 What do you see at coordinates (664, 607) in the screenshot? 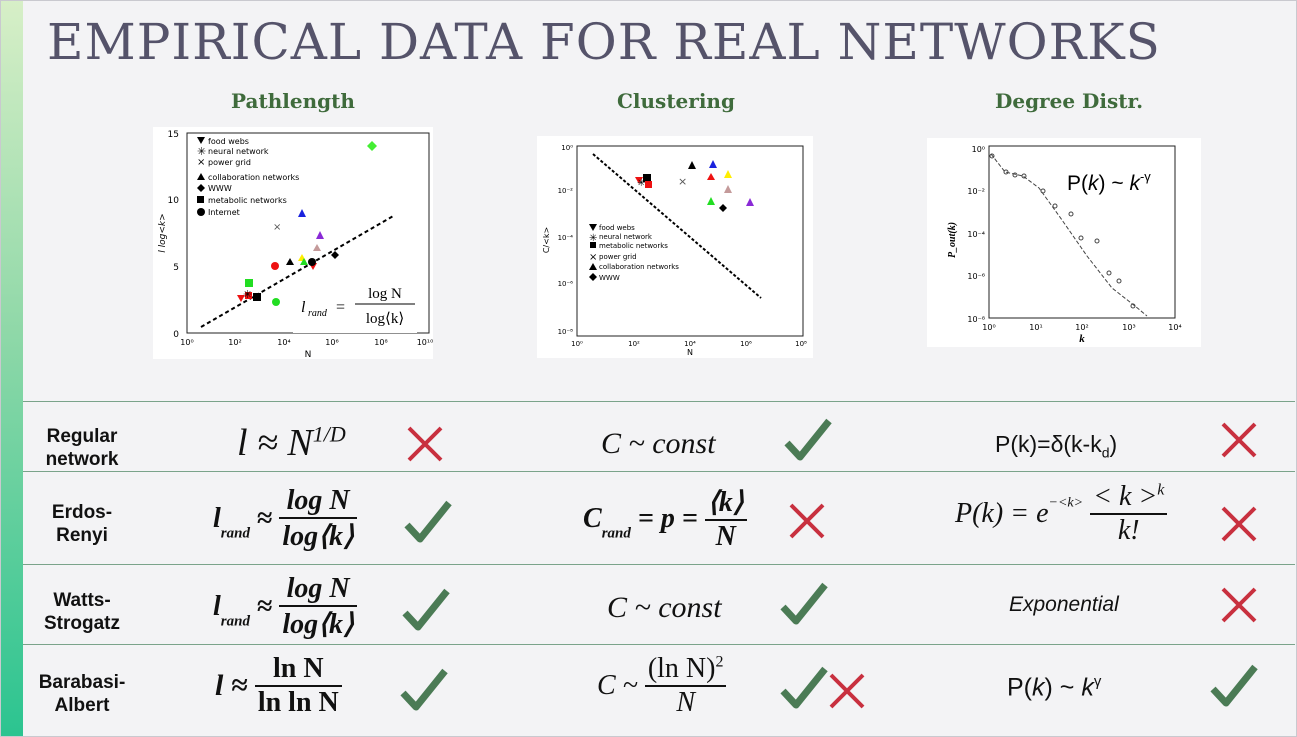
I see `formula-ws-clustering: C ~ const` at bounding box center [664, 607].